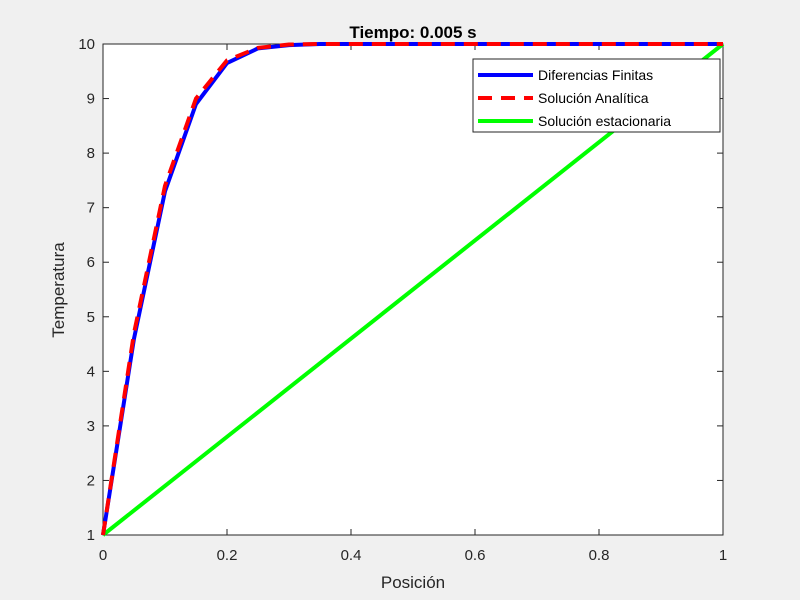 The image size is (800, 600). Describe the element at coordinates (91, 99) in the screenshot. I see `y-tick-label: 9` at that location.